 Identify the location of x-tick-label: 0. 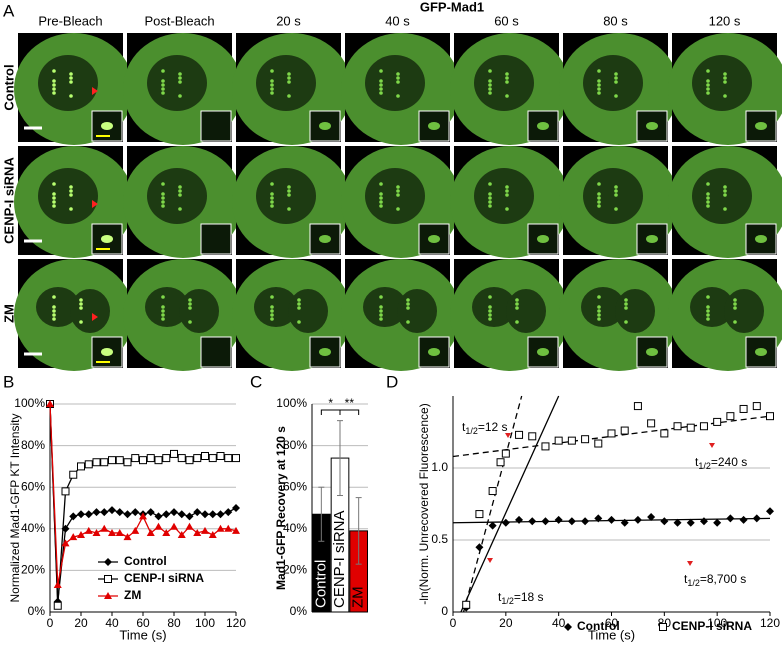
(453, 623).